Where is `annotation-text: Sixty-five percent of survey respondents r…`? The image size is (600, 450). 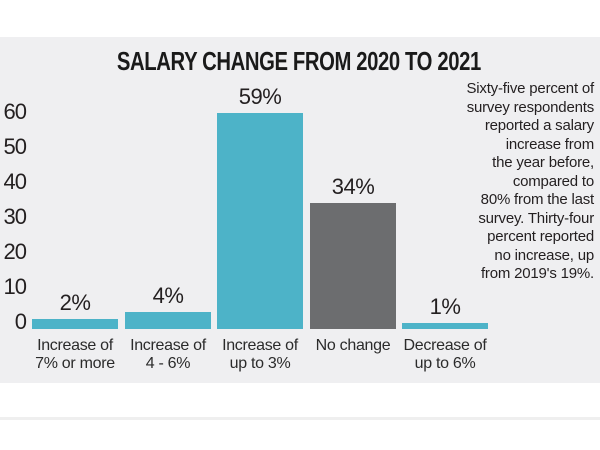 annotation-text: Sixty-five percent of survey respondents r… is located at coordinates (519, 182).